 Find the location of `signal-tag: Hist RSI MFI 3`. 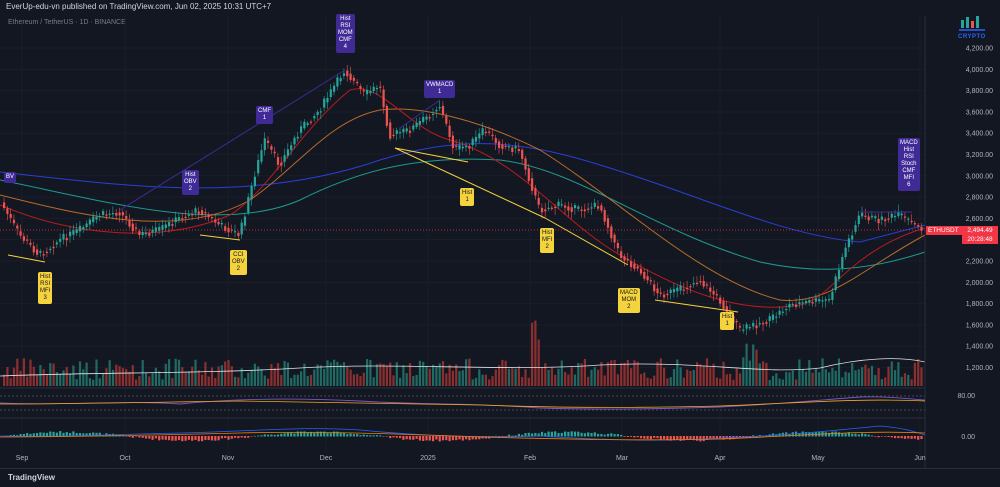

signal-tag: Hist RSI MFI 3 is located at coordinates (45, 288).